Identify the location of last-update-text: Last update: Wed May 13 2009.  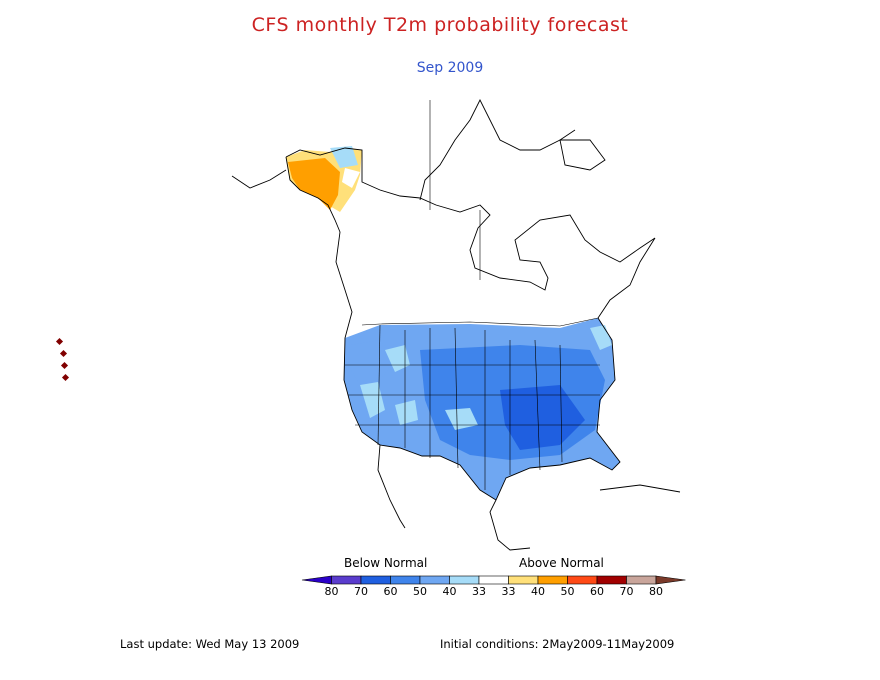
(210, 644).